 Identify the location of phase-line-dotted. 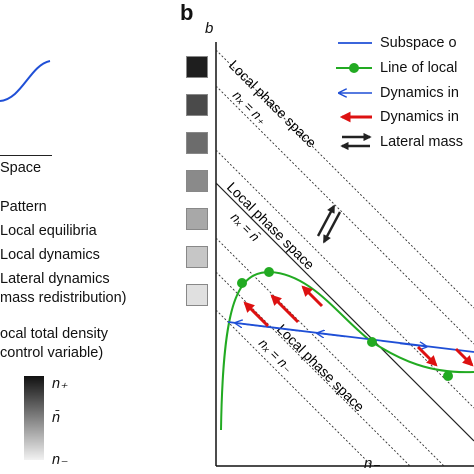
(294, 388).